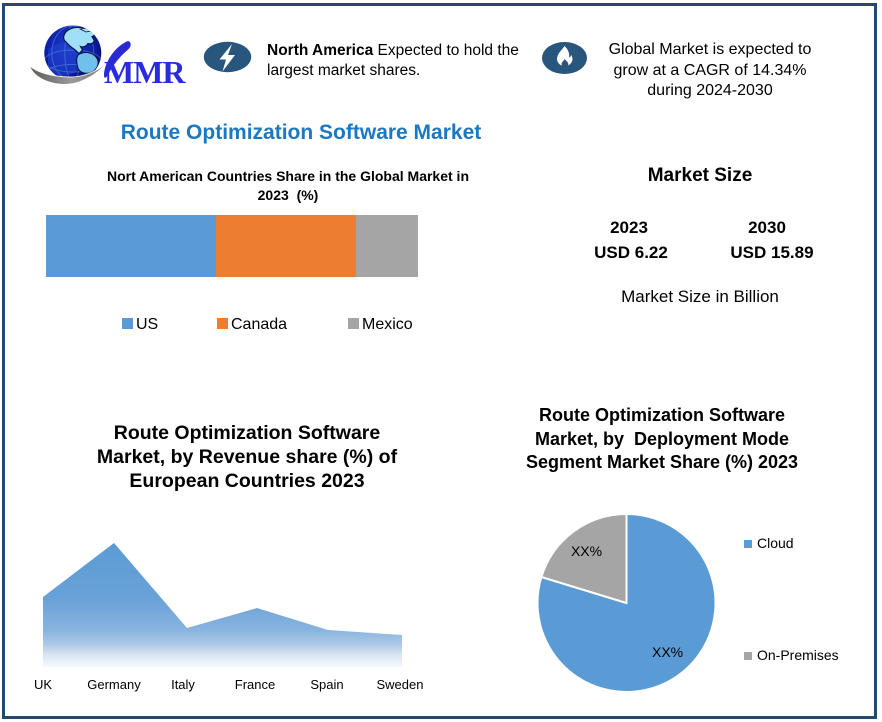 This screenshot has height=722, width=882. I want to click on svg-text: MMR, so click(145, 72).